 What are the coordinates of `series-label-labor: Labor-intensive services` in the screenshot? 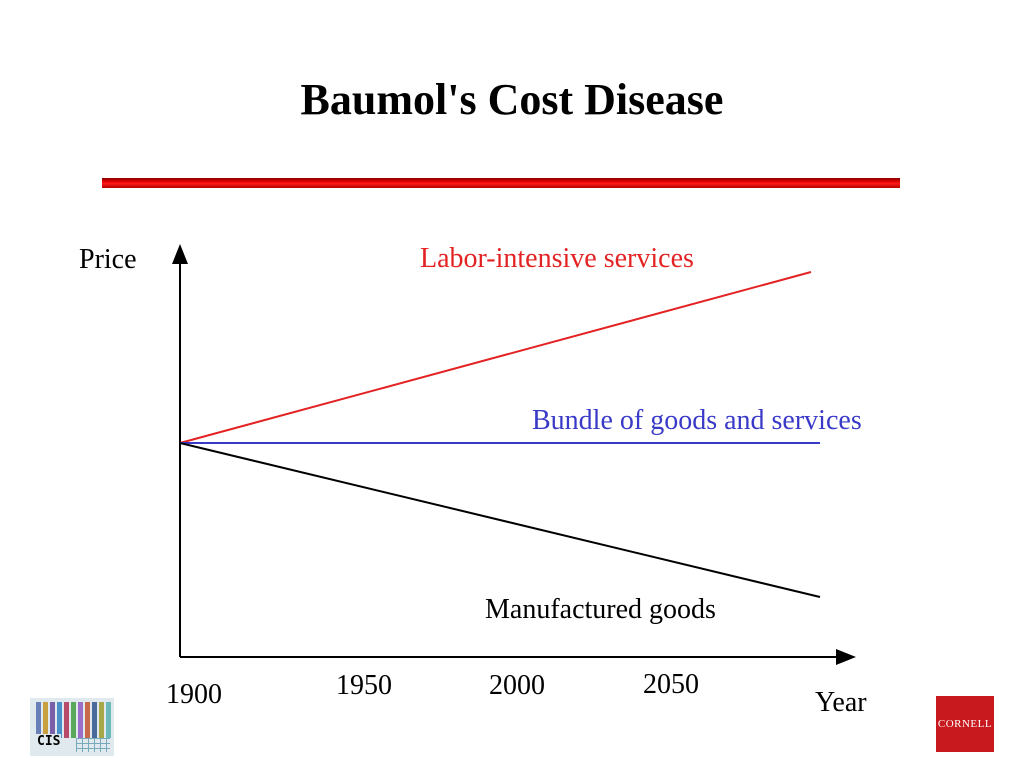 It's located at (557, 258).